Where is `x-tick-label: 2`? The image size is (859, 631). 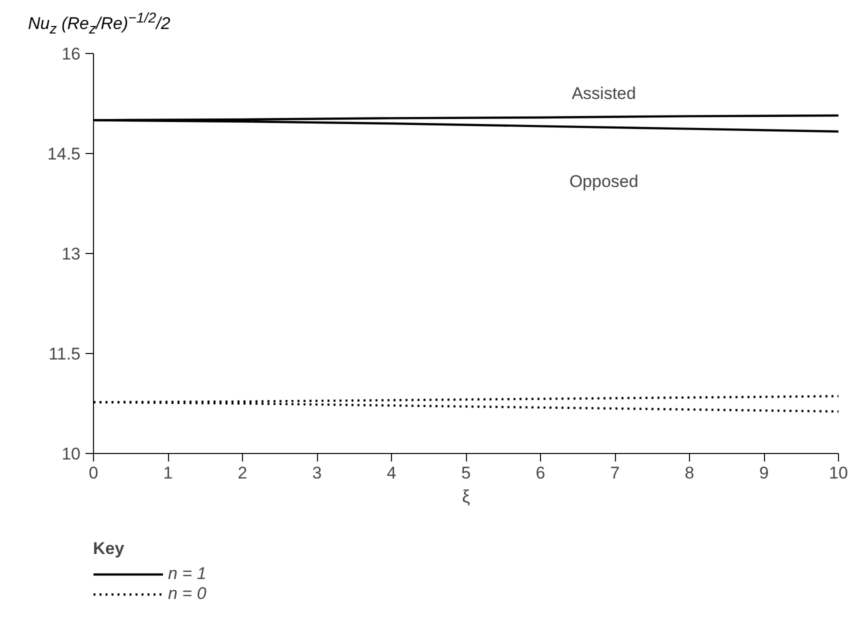 x-tick-label: 2 is located at coordinates (243, 473).